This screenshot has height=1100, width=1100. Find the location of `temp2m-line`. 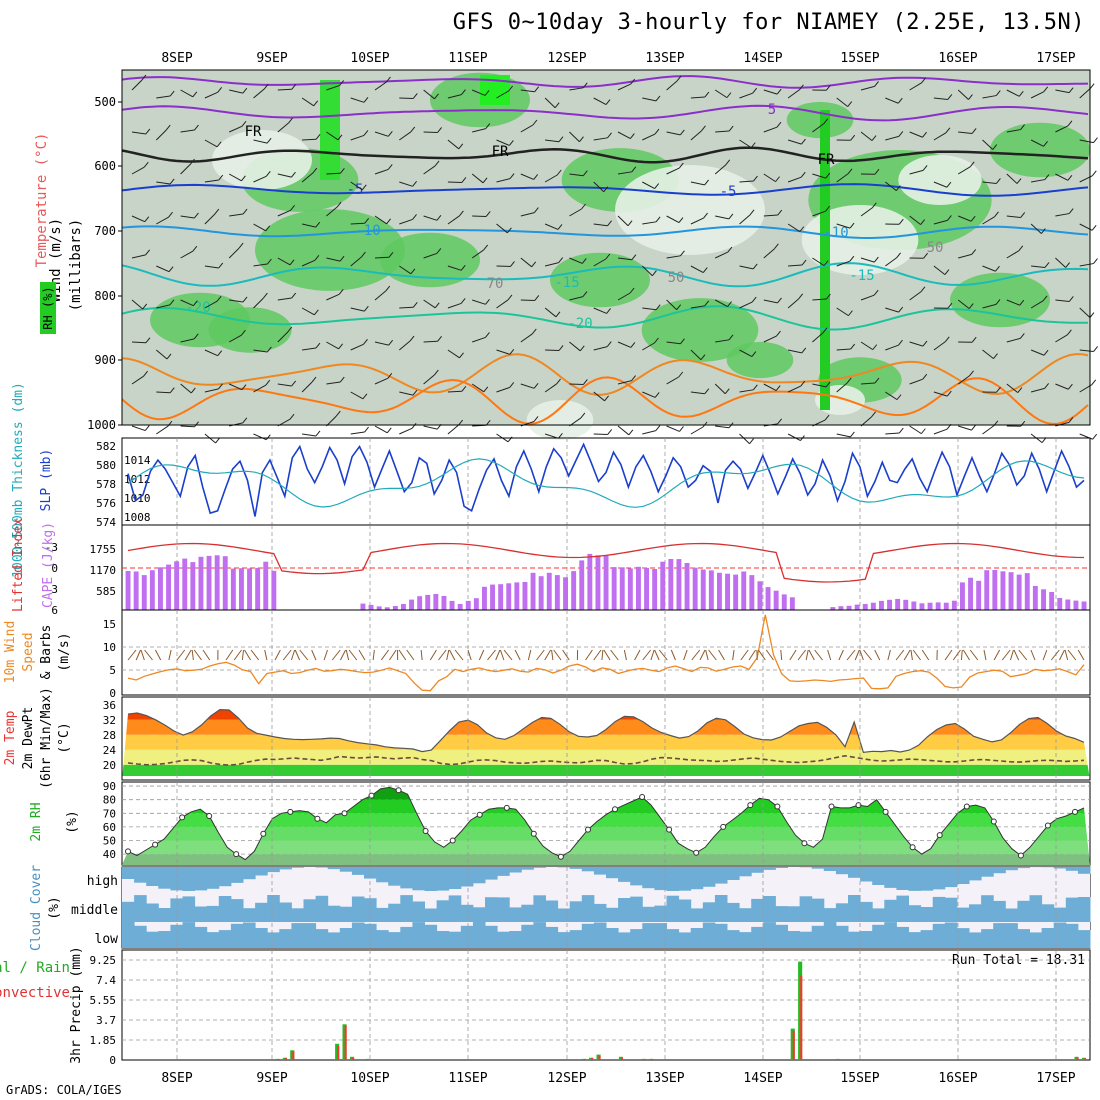

temp2m-line is located at coordinates (606, 731).